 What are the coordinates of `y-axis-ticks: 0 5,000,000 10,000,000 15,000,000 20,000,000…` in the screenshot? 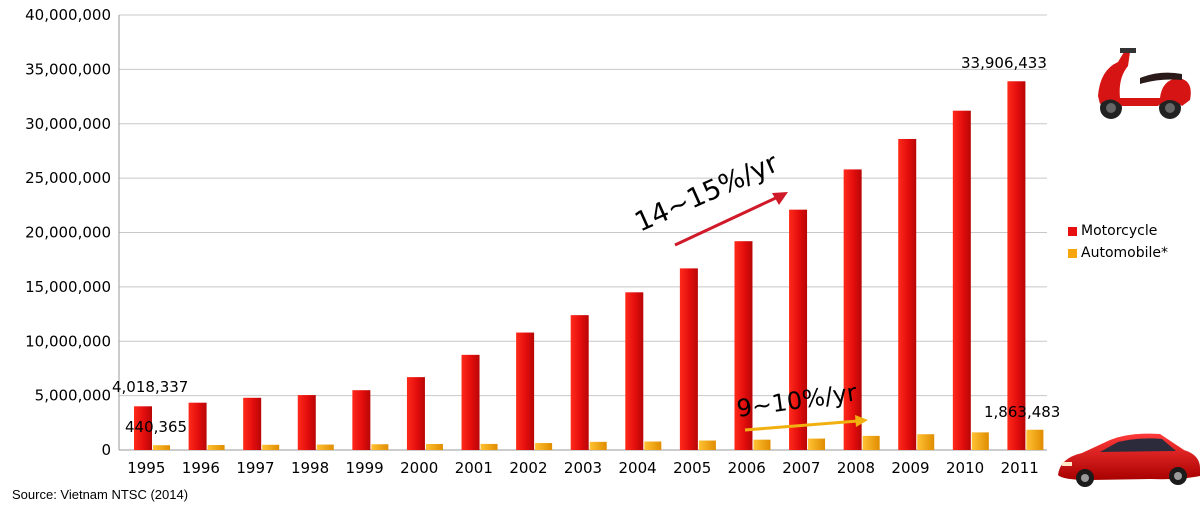 It's located at (68, 232).